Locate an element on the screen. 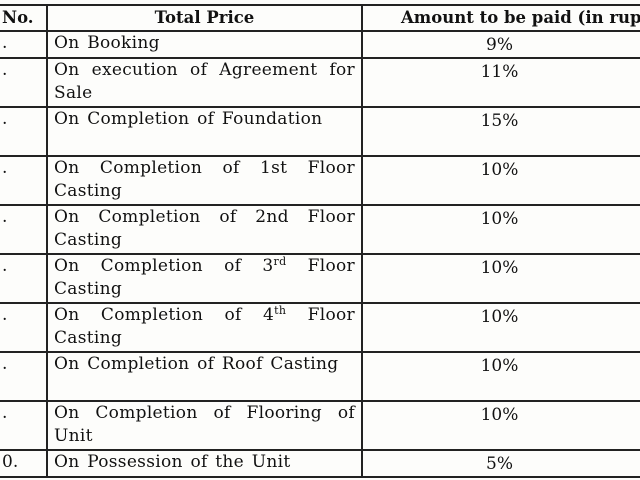 Image resolution: width=640 pixels, height=480 pixels. row-number: 0. is located at coordinates (24, 463).